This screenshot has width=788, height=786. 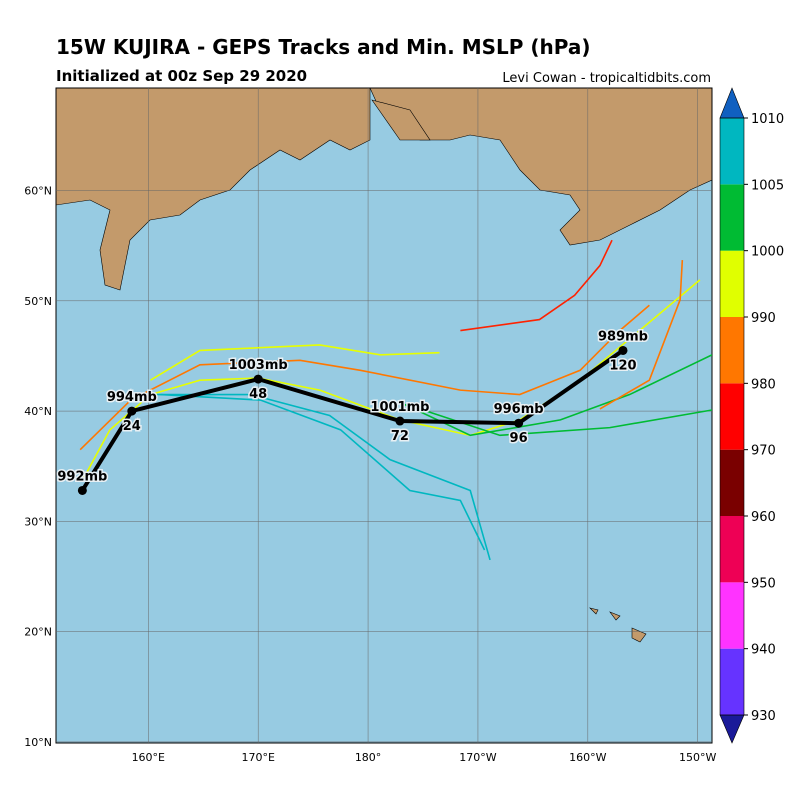 I want to click on colorbar-frame, so click(x=732, y=416).